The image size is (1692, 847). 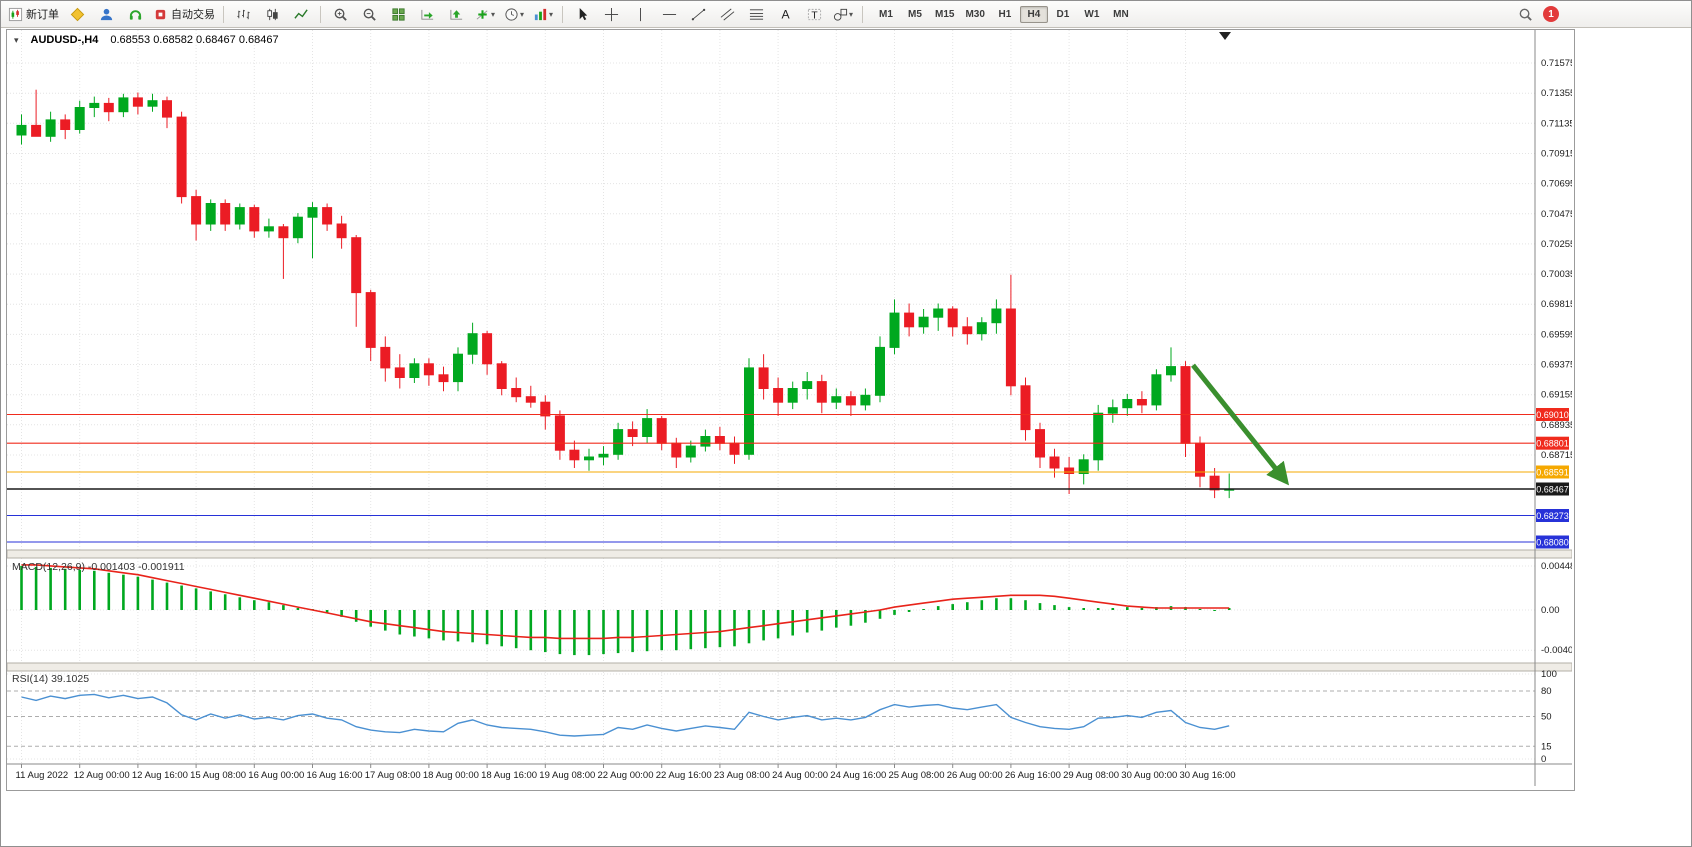 I want to click on new-order-button: 新订单, so click(x=33, y=14).